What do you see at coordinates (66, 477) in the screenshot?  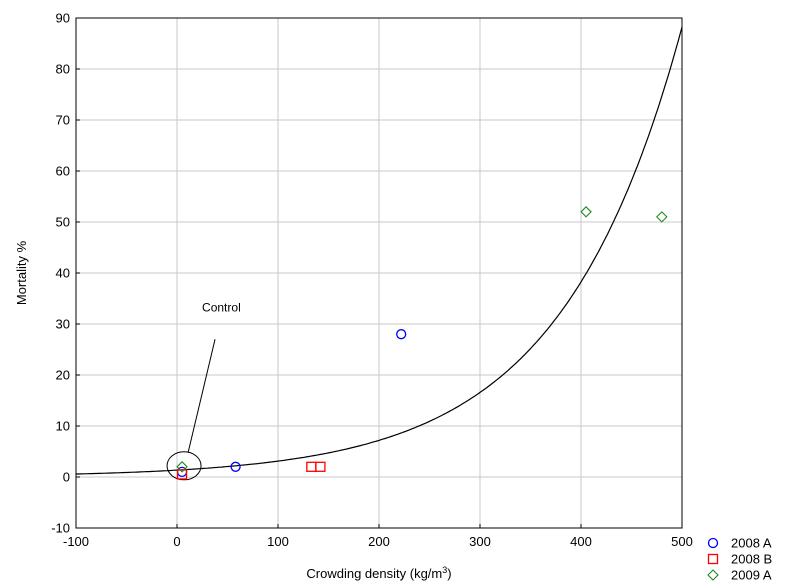 I see `y-tick-label: 0` at bounding box center [66, 477].